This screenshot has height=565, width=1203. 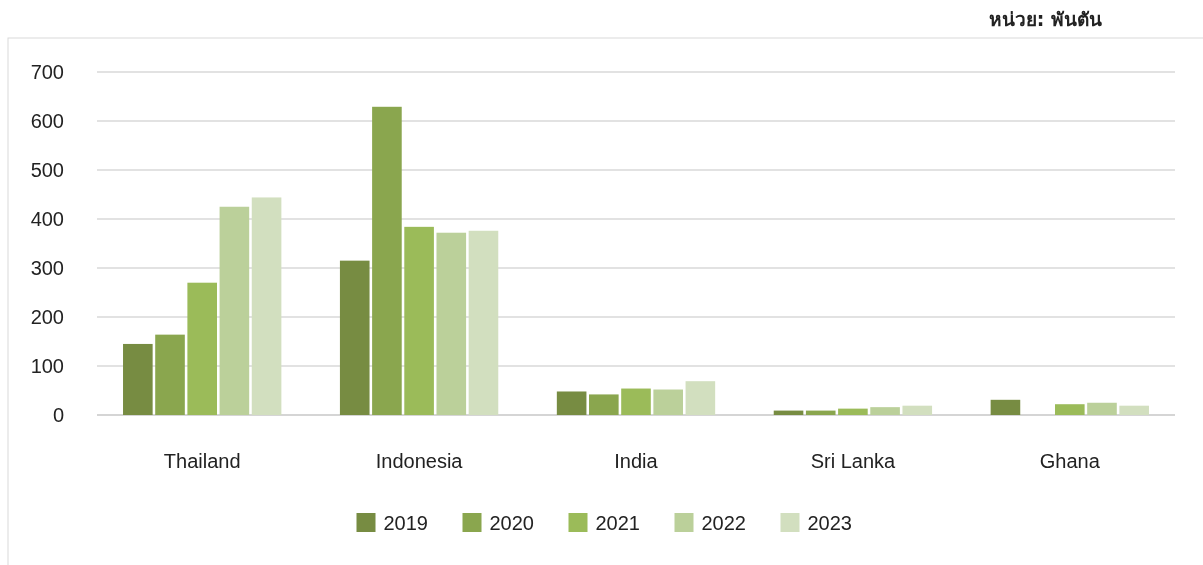 What do you see at coordinates (47, 72) in the screenshot?
I see `y-tick-label: 700` at bounding box center [47, 72].